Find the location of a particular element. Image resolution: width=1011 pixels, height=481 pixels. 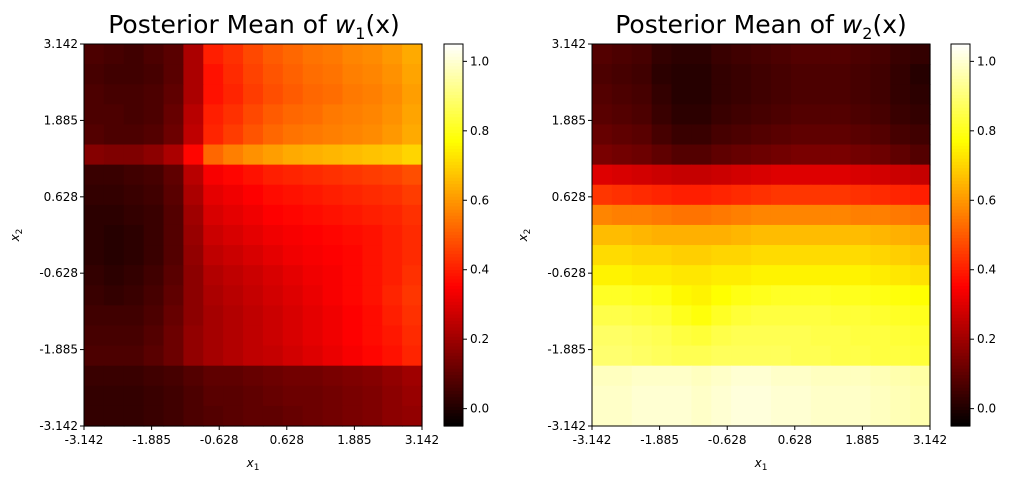

colorbar-tick-label: 0.6 is located at coordinates (986, 200).